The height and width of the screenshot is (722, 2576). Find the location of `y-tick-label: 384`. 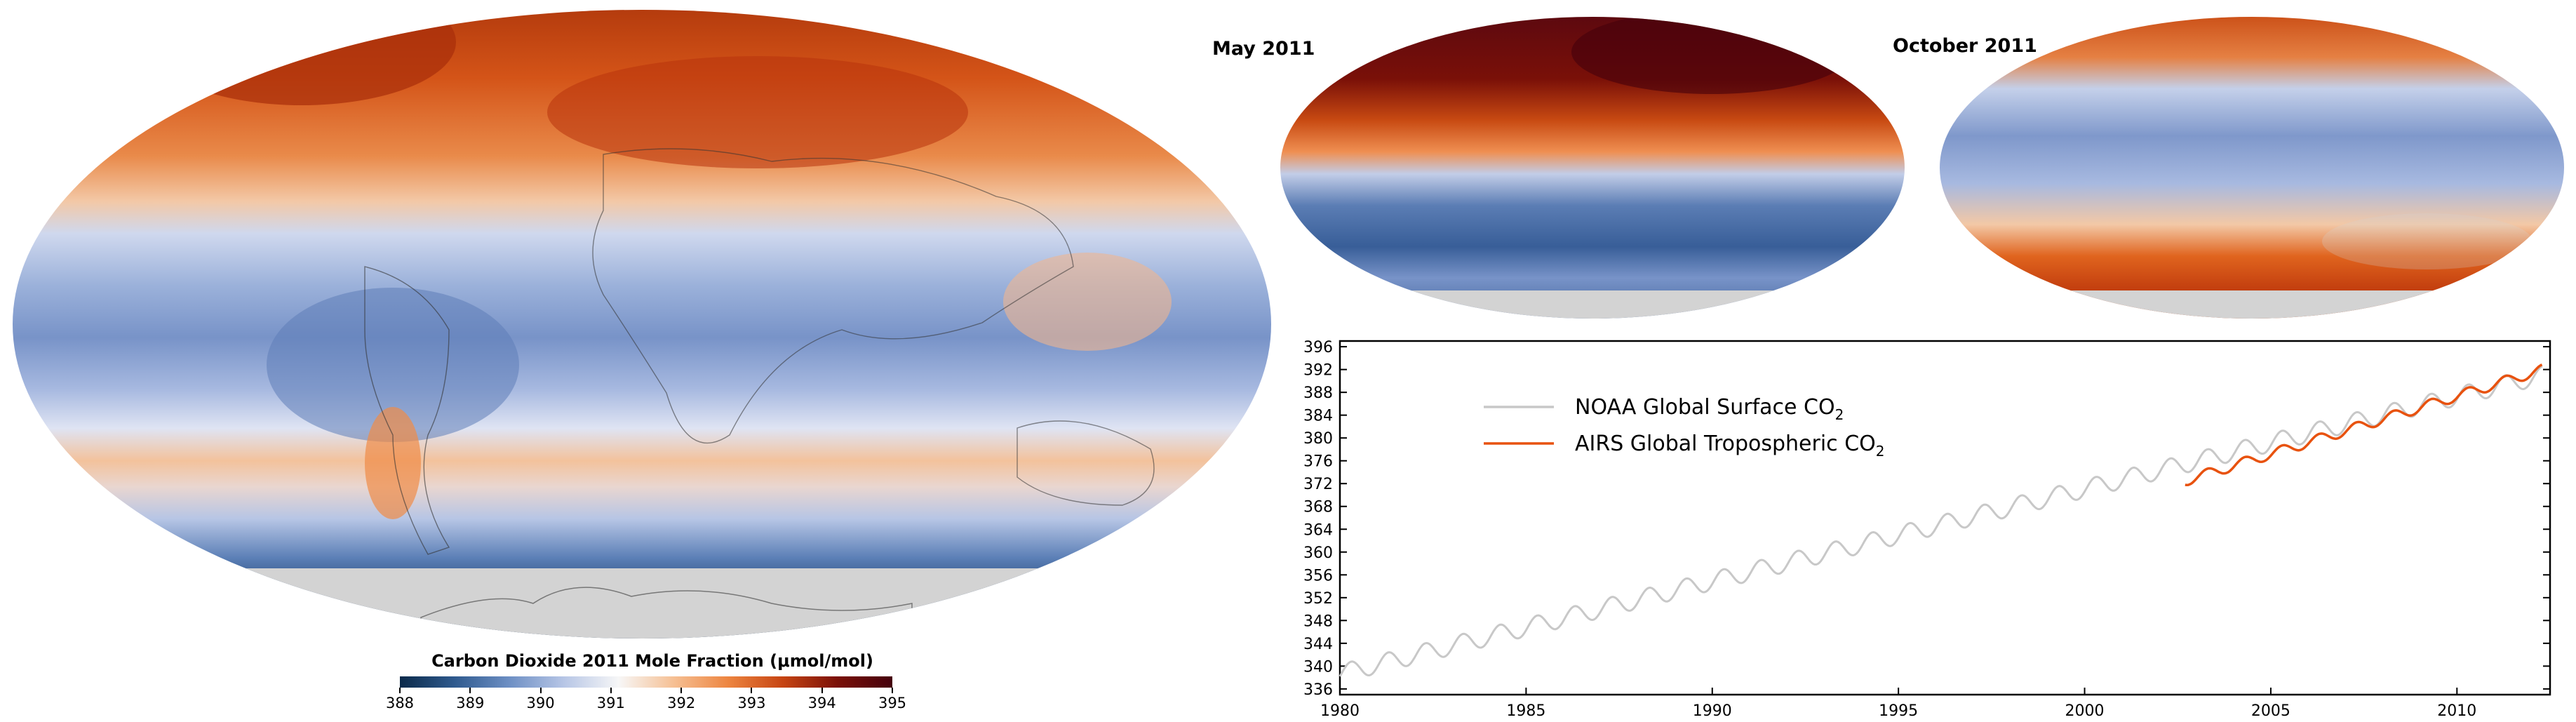

y-tick-label: 384 is located at coordinates (1318, 417).